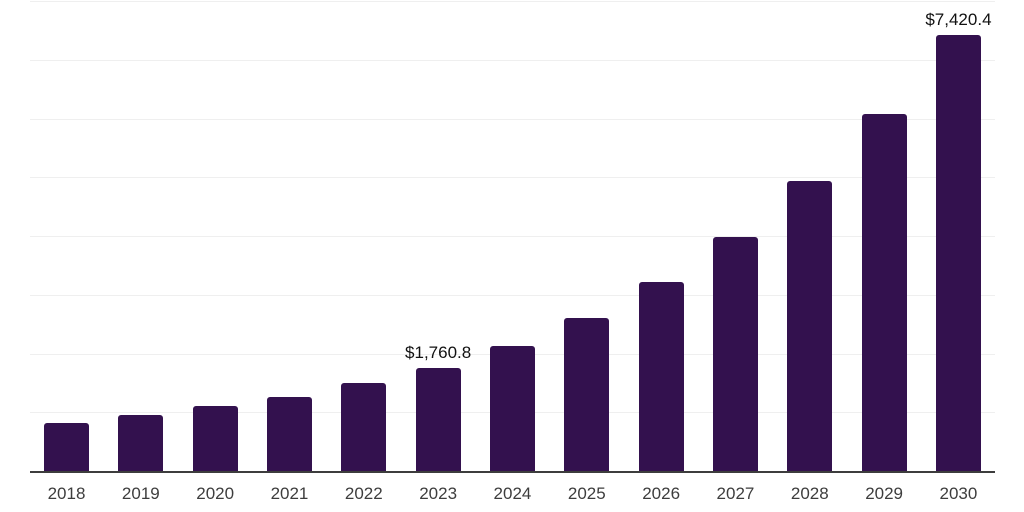  I want to click on bar-2018, so click(66, 447).